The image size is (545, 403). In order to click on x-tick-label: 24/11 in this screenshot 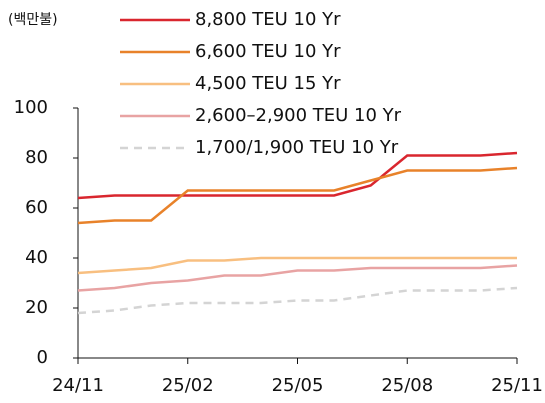, I will do `click(78, 385)`.